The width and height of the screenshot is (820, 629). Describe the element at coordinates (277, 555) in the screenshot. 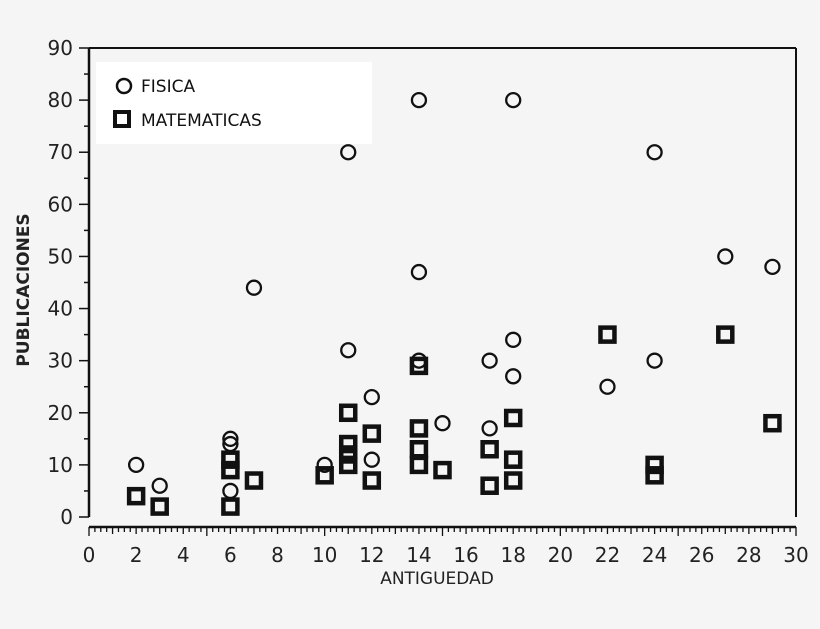

I see `x-tick-label: 8` at that location.